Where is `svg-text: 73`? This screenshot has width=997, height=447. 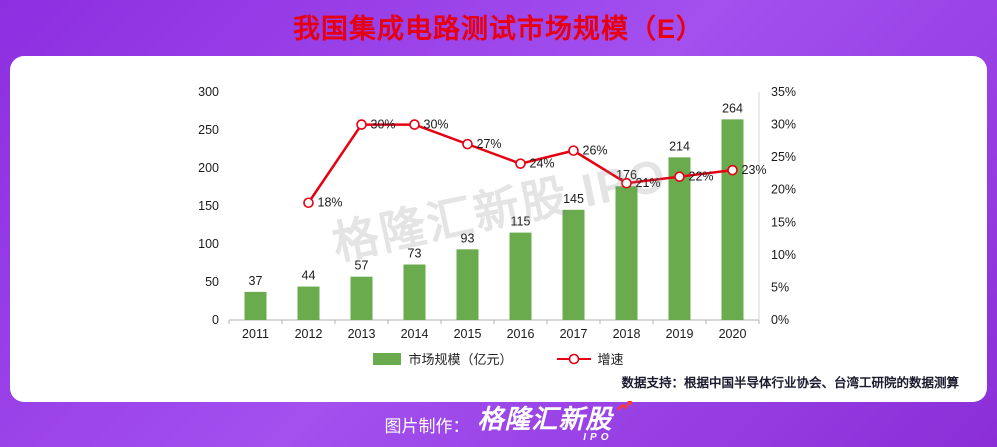 svg-text: 73 is located at coordinates (414, 254).